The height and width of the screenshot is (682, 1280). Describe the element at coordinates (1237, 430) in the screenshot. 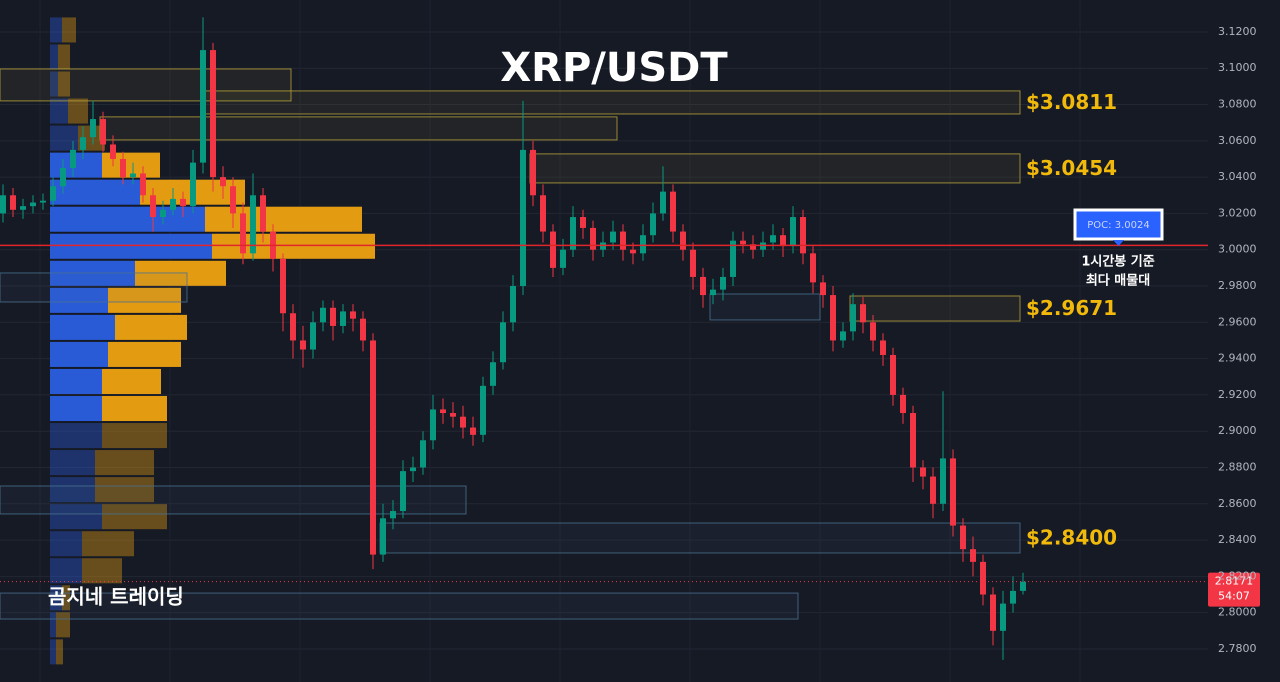

I see `y-tick-label: 2.9000` at that location.